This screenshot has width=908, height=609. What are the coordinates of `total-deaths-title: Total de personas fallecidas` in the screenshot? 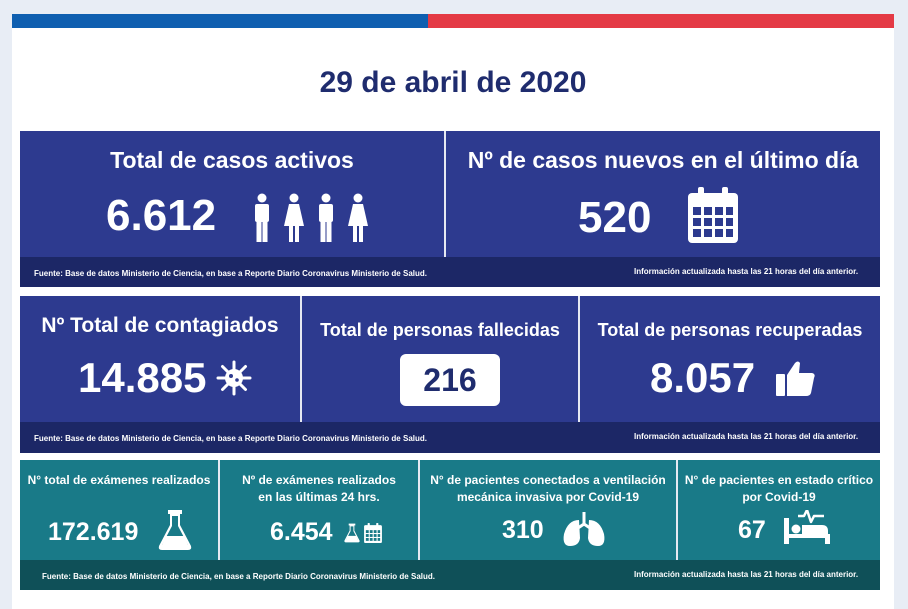 It's located at (440, 330).